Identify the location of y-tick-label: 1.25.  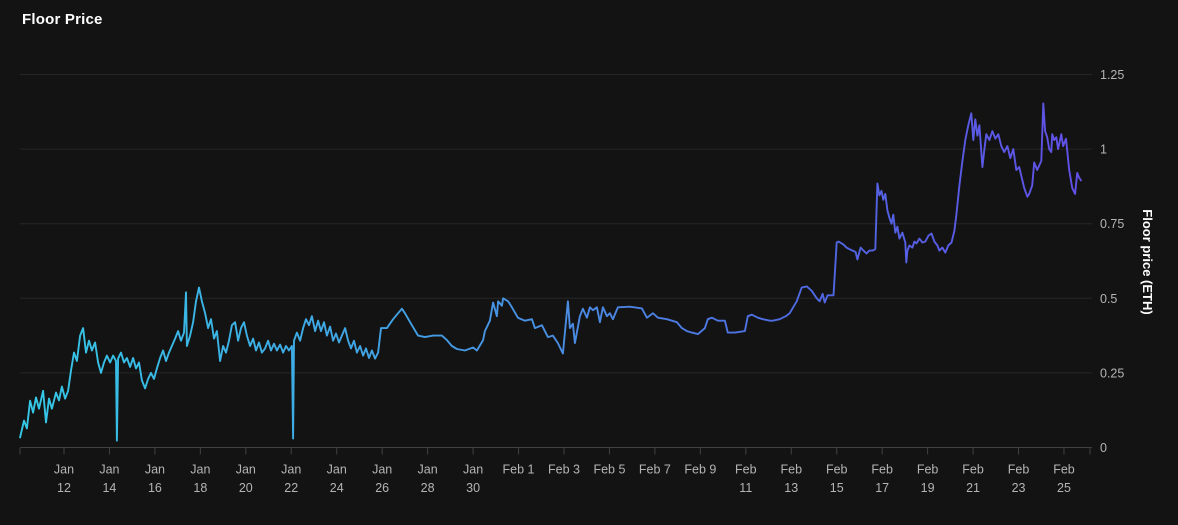
(1112, 75).